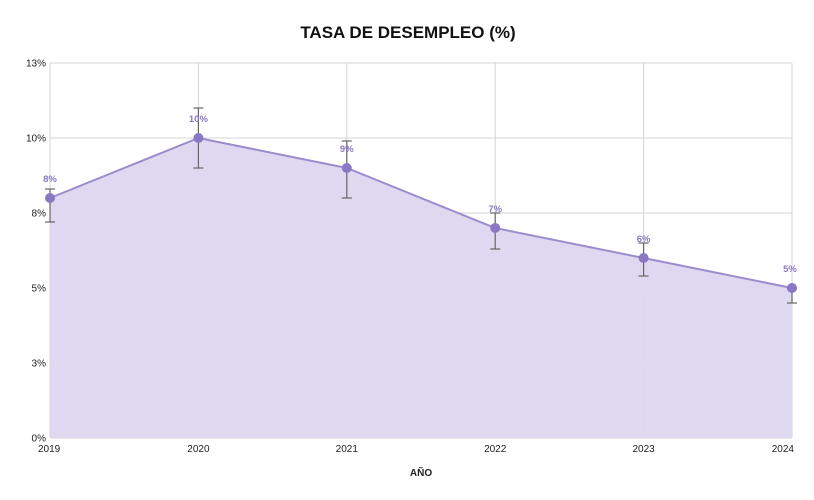 Image resolution: width=814 pixels, height=500 pixels. What do you see at coordinates (36, 139) in the screenshot?
I see `y-tick-label: 10%` at bounding box center [36, 139].